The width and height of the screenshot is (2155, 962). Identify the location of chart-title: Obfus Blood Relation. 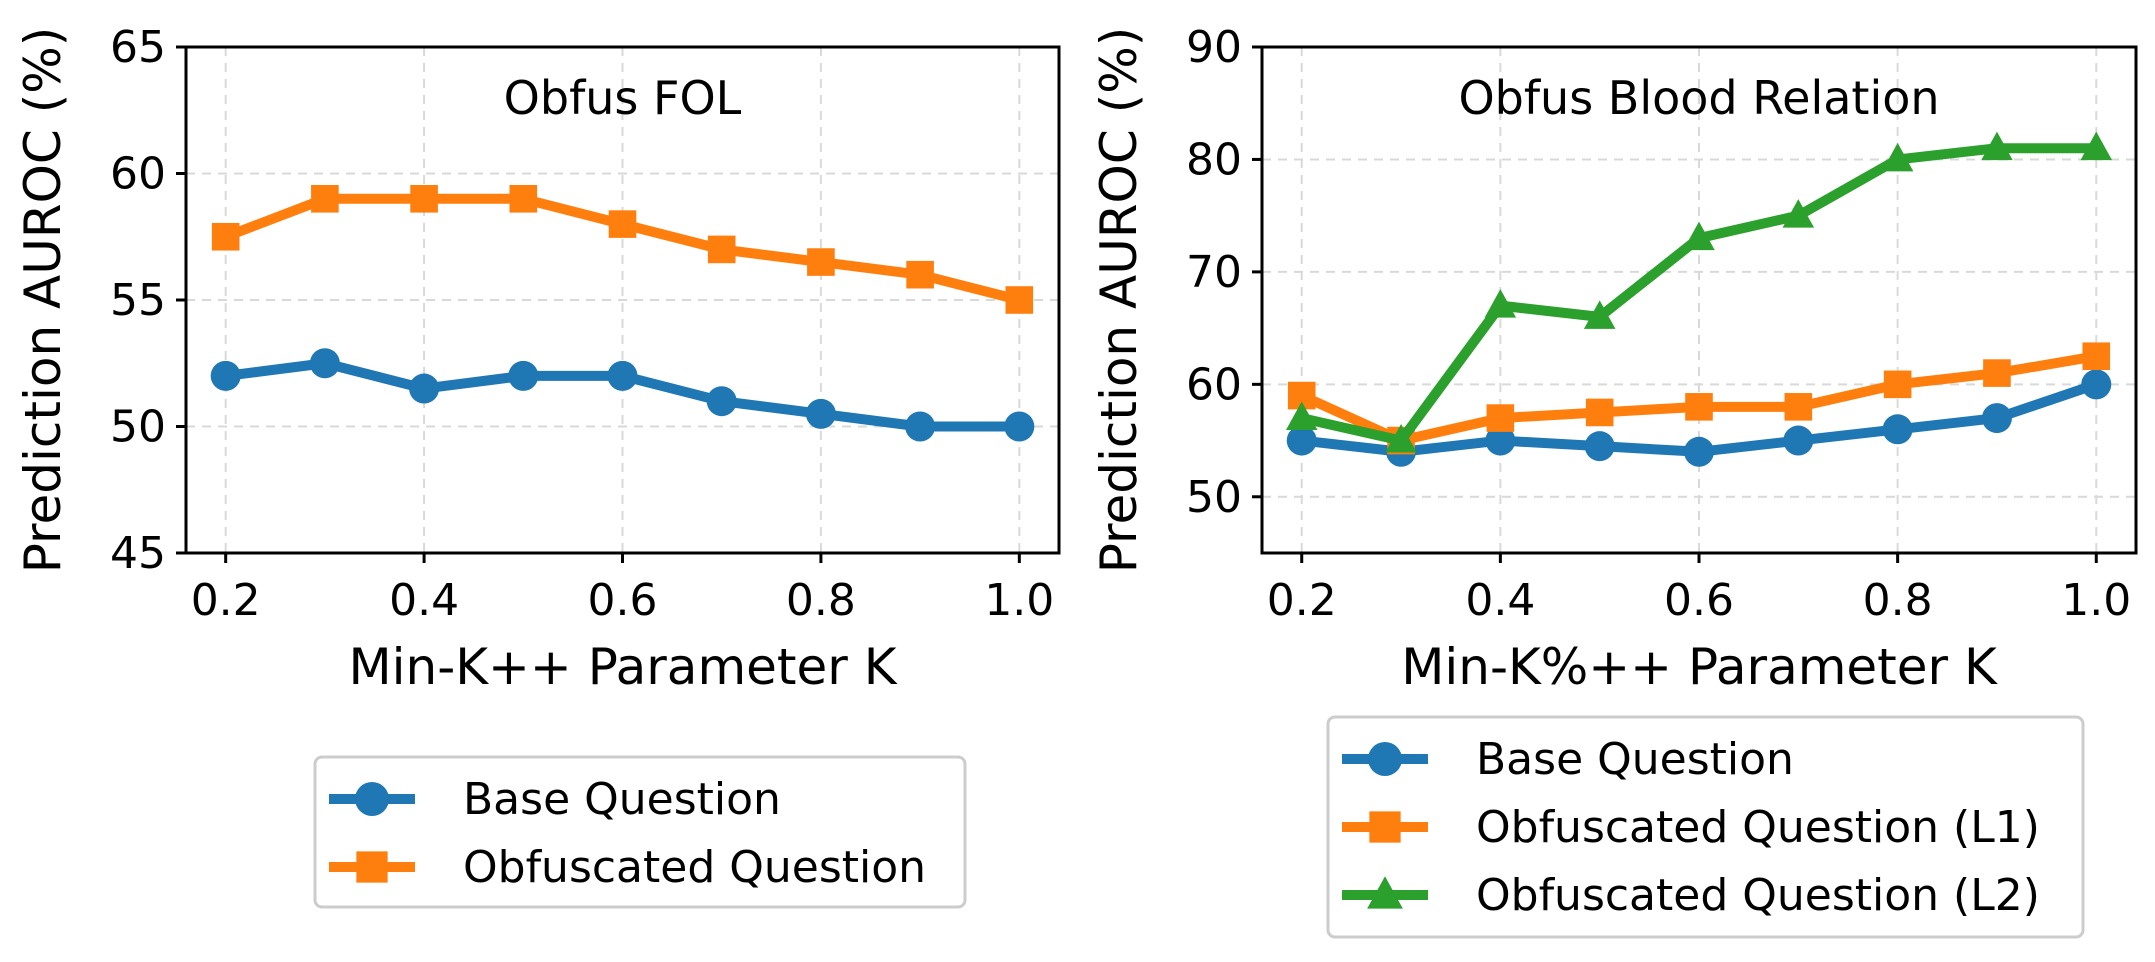
(1698, 98).